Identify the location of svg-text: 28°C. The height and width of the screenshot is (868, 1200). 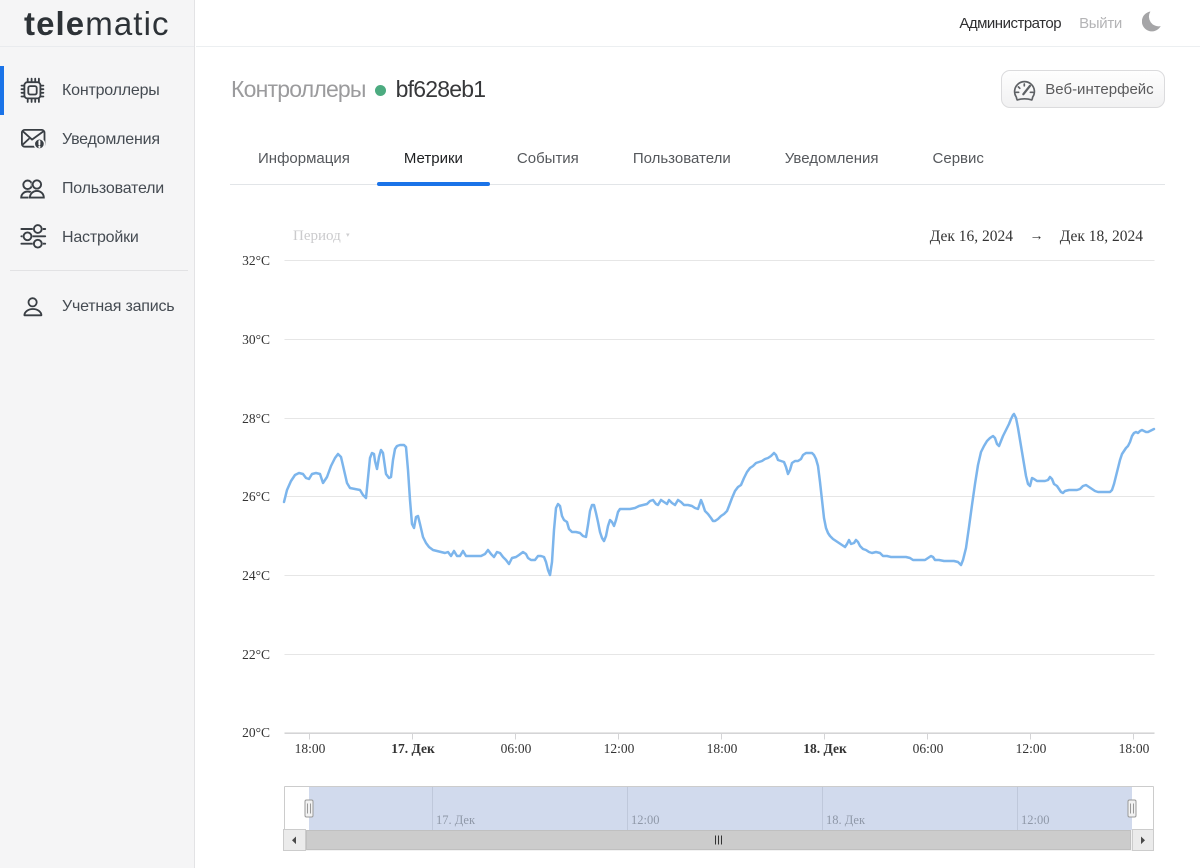
(256, 418).